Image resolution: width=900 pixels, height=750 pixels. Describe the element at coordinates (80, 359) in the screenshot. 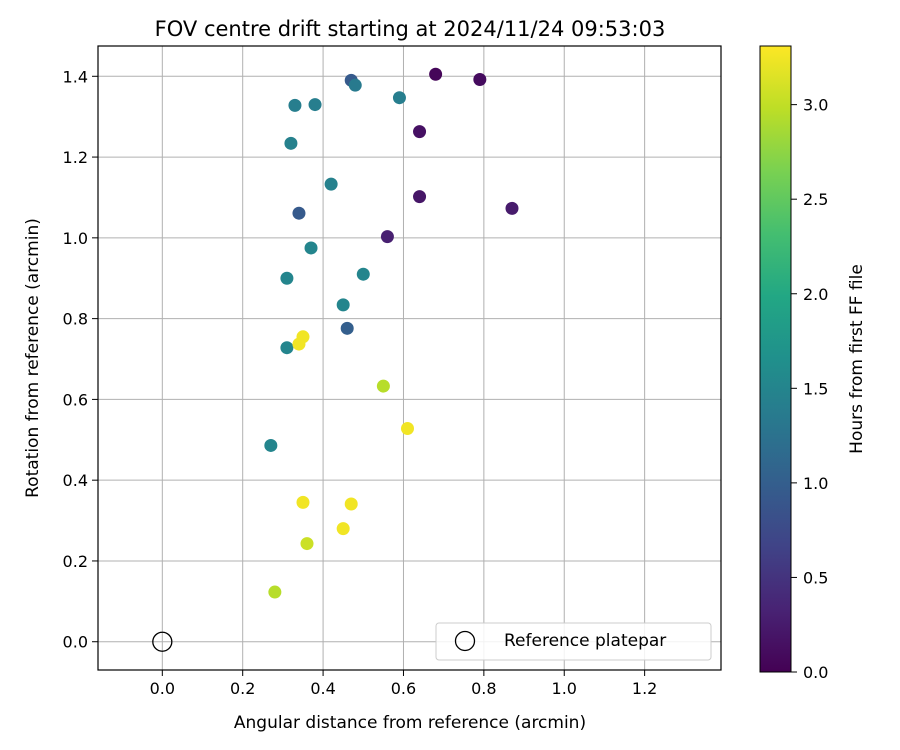

I see `y-axis-ticks: 0.0 0.2 0.4 0.6 0.8 1.0 1.2 1.4` at that location.